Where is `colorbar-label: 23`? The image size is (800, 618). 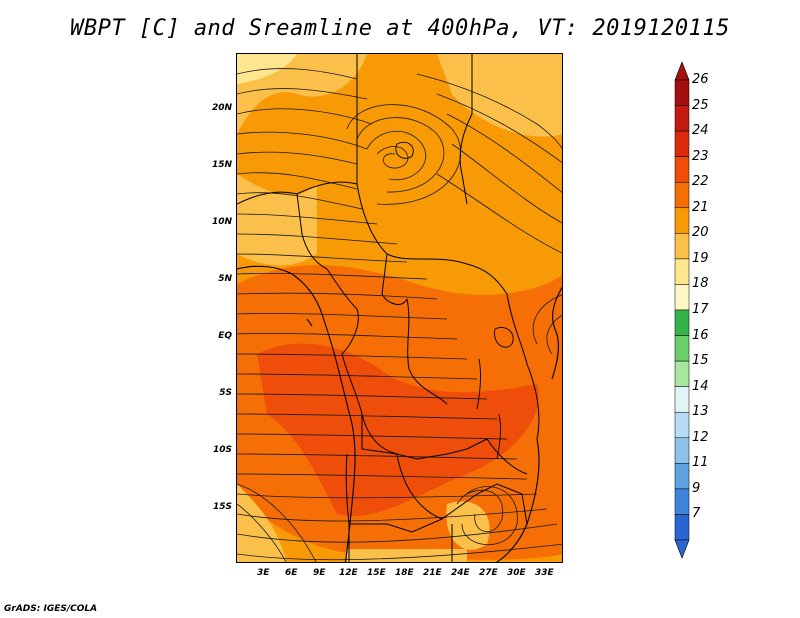
colorbar-label: 23 is located at coordinates (700, 156).